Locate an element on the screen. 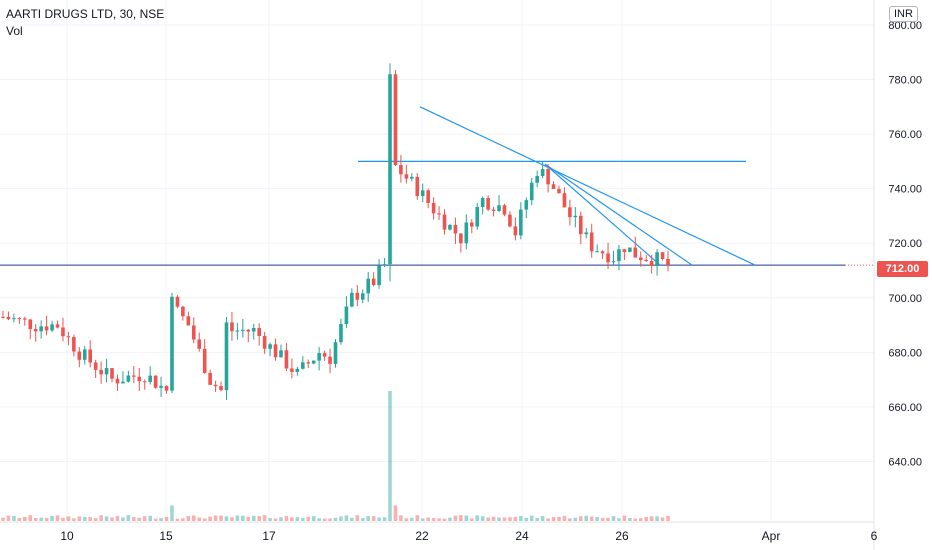  x-tick-label: 22 is located at coordinates (422, 536).